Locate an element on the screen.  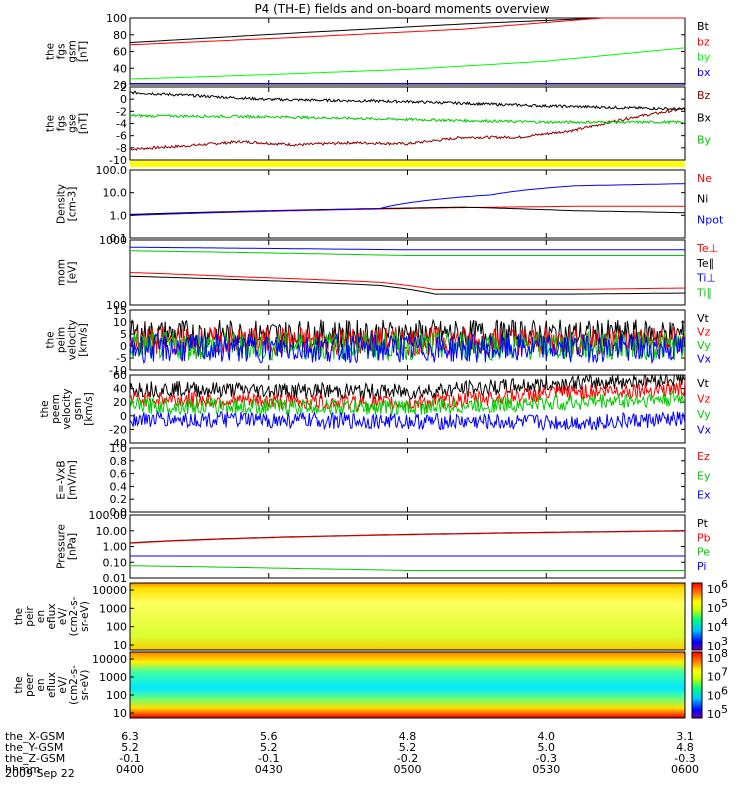
y-tick-label: 10.00 is located at coordinates (112, 531).